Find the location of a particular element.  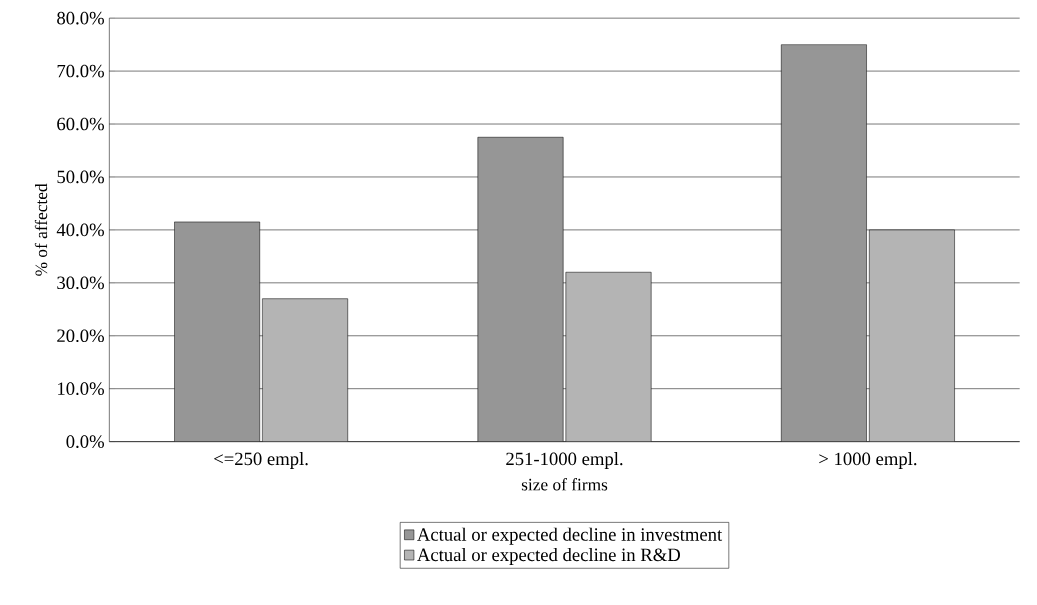

x-tick-label: > 1000 empl. is located at coordinates (868, 460).